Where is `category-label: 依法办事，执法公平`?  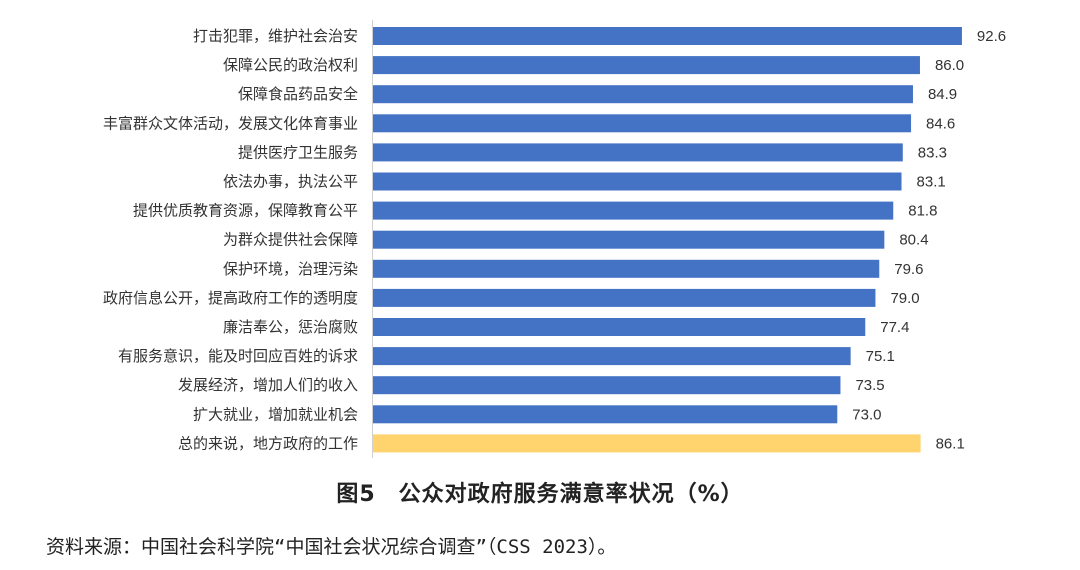 category-label: 依法办事，执法公平 is located at coordinates (290, 182).